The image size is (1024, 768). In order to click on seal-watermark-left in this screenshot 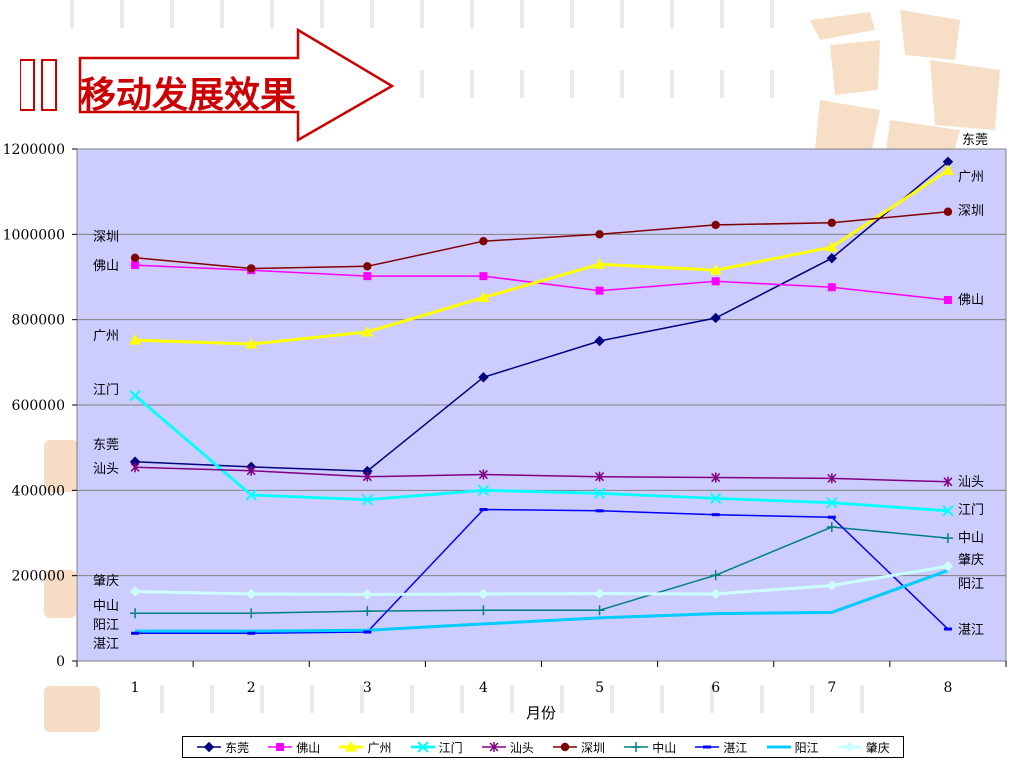, I will do `click(72, 586)`.